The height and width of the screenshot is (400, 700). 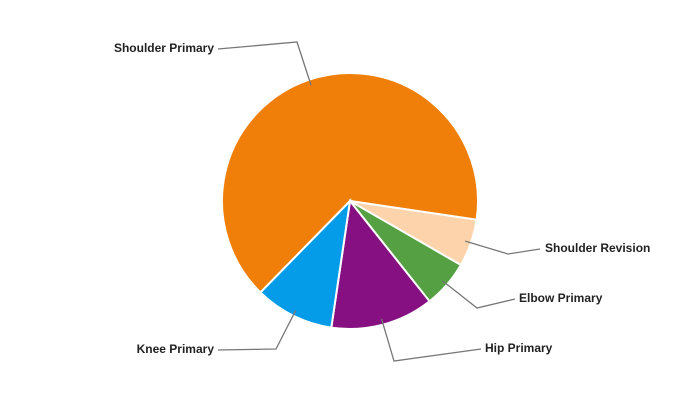 I want to click on slice-label: Shoulder Revision, so click(x=597, y=248).